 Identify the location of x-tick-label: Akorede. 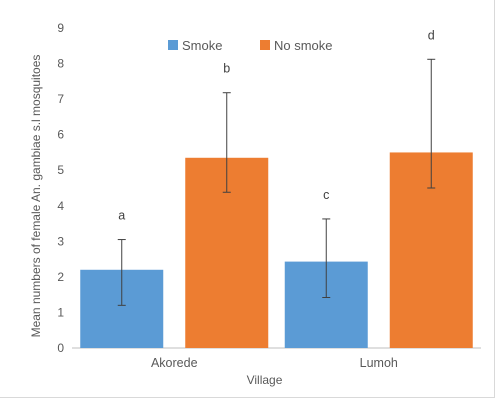
(174, 363).